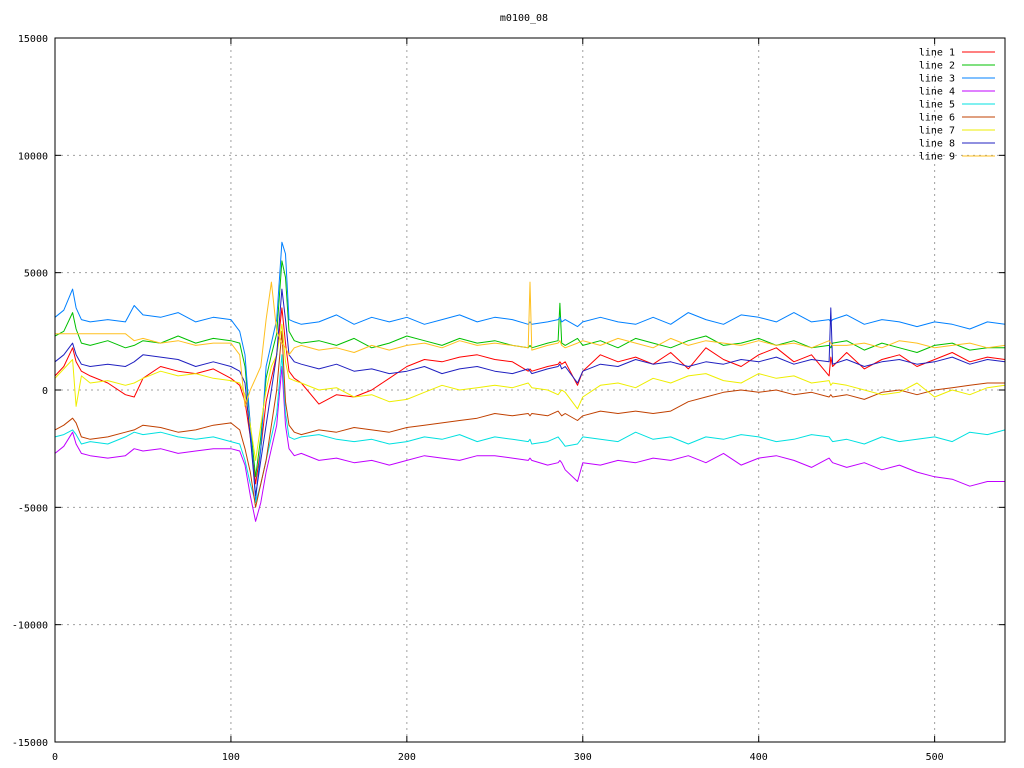 The image size is (1024, 768). Describe the element at coordinates (937, 105) in the screenshot. I see `legend-label: line 5` at that location.